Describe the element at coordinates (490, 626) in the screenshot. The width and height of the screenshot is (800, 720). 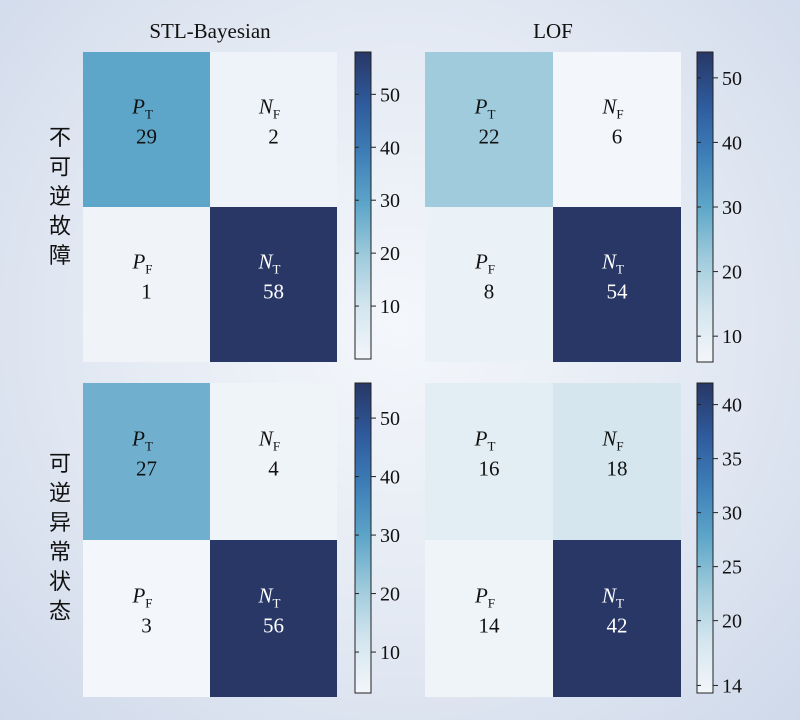
I see `cell-value: 14` at that location.